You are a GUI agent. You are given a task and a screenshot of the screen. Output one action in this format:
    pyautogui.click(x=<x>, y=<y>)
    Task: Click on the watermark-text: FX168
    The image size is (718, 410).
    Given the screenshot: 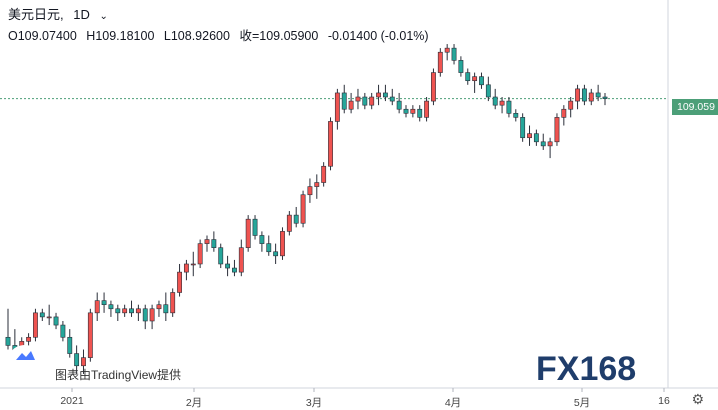 What is the action you would take?
    pyautogui.click(x=586, y=368)
    